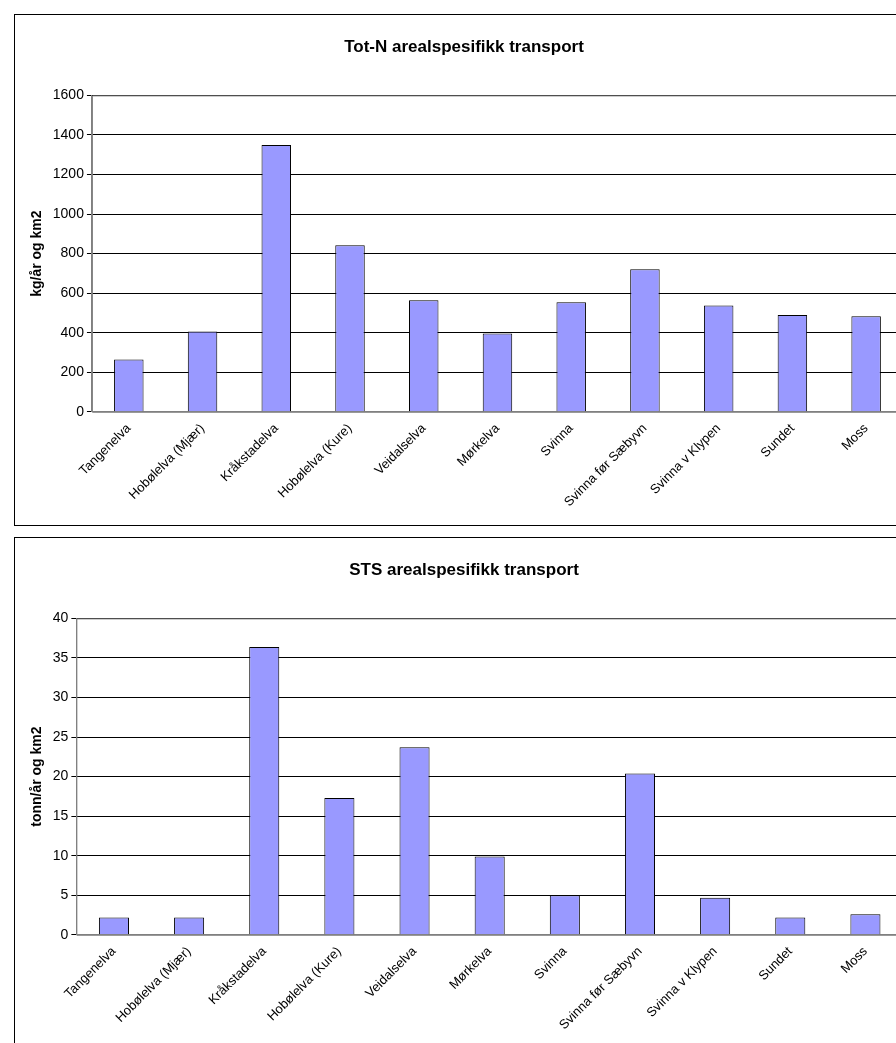  I want to click on y-tick-label: 600, so click(72, 292).